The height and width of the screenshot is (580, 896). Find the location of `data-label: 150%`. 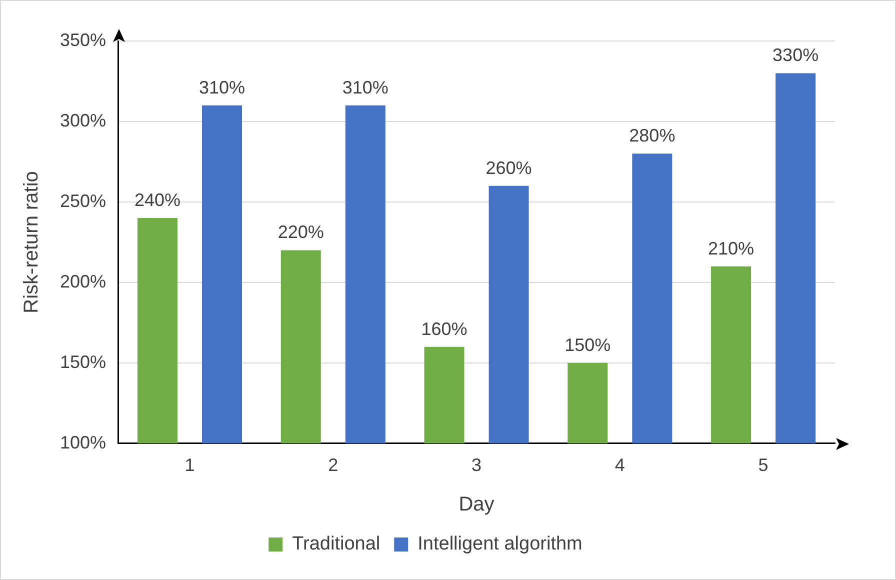

data-label: 150% is located at coordinates (587, 344).